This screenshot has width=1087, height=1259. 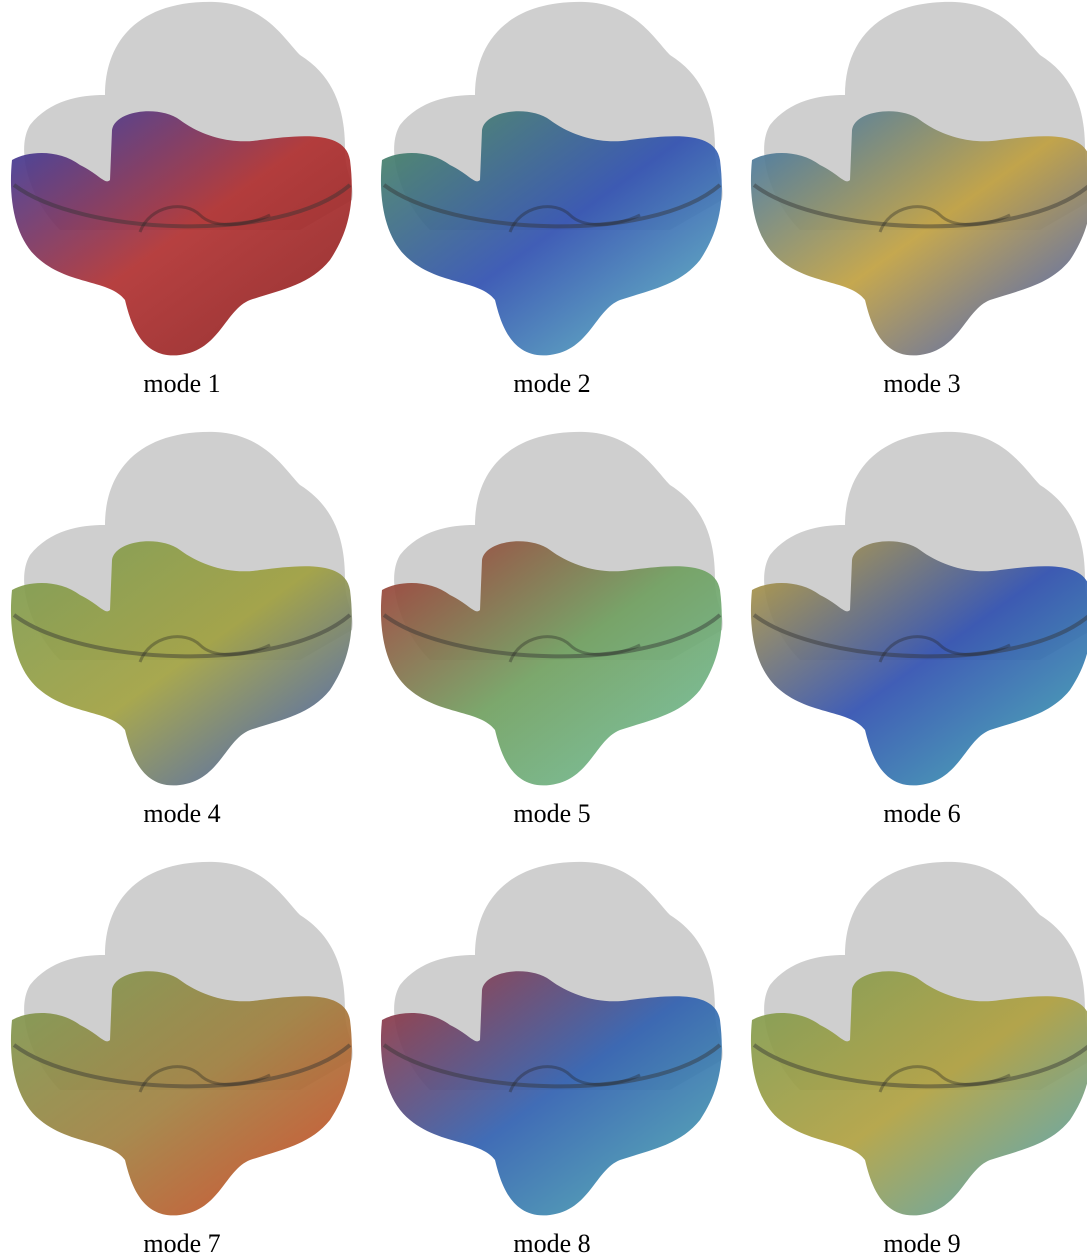 I want to click on caption: mode 7, so click(x=181, y=1243).